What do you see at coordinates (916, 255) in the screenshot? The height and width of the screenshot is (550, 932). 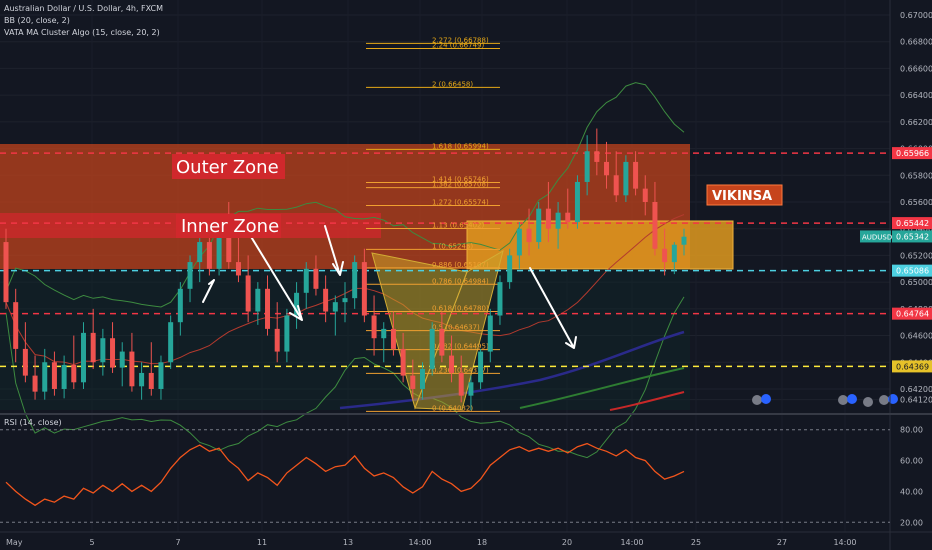 I see `price-tick: 0.65200` at bounding box center [916, 255].